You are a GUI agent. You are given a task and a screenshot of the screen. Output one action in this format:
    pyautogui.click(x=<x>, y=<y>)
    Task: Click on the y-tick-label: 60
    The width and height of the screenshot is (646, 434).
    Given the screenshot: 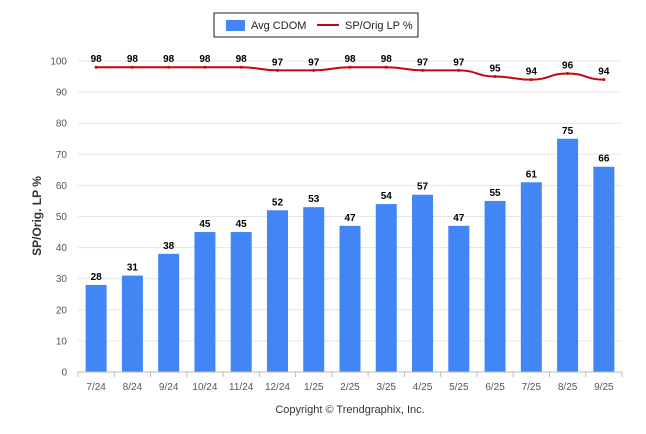 What is the action you would take?
    pyautogui.click(x=62, y=186)
    